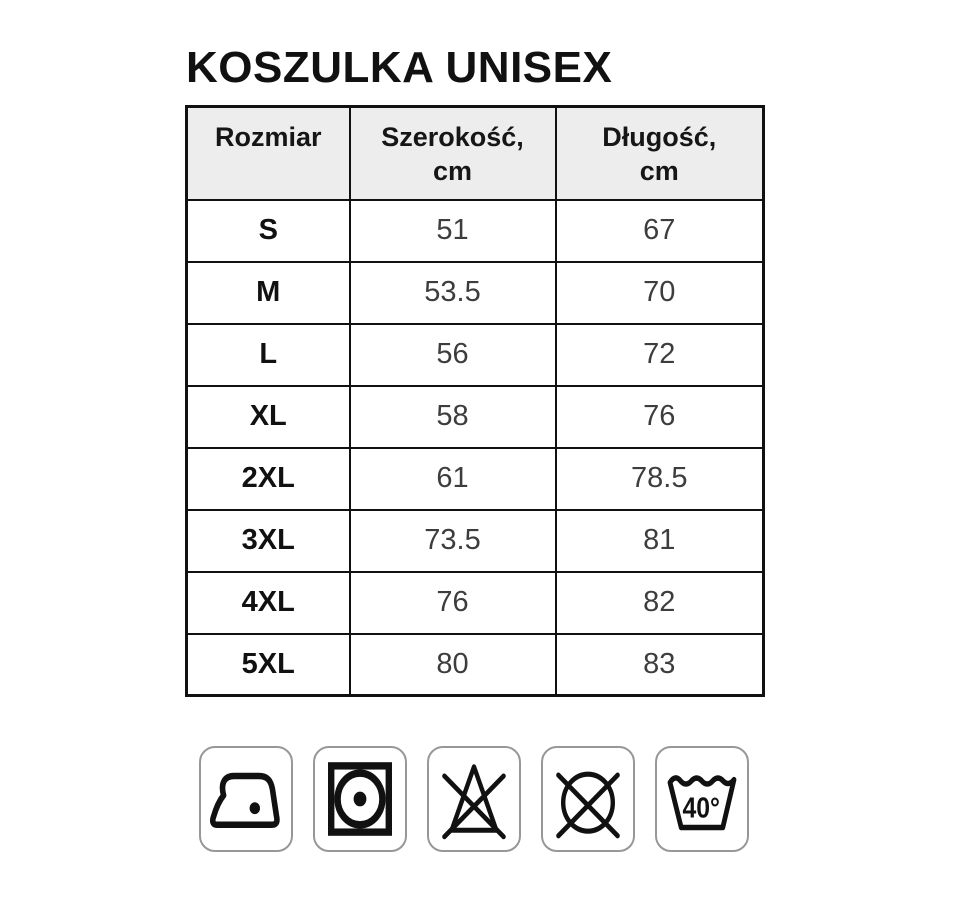 This screenshot has height=899, width=960. I want to click on width-value: 76, so click(452, 602).